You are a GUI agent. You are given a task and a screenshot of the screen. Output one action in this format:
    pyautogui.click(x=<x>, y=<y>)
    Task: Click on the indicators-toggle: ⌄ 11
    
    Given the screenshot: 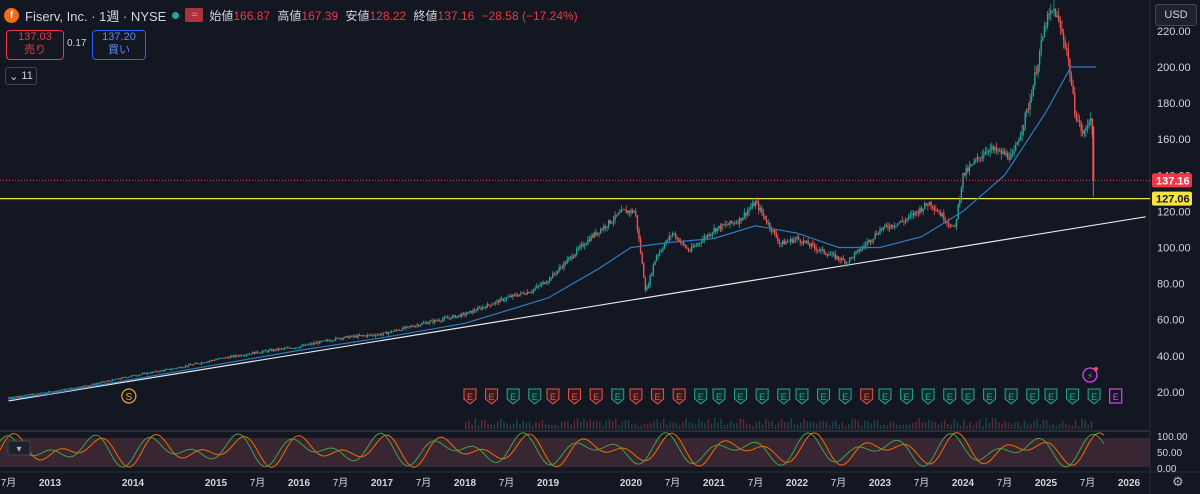 What is the action you would take?
    pyautogui.click(x=21, y=76)
    